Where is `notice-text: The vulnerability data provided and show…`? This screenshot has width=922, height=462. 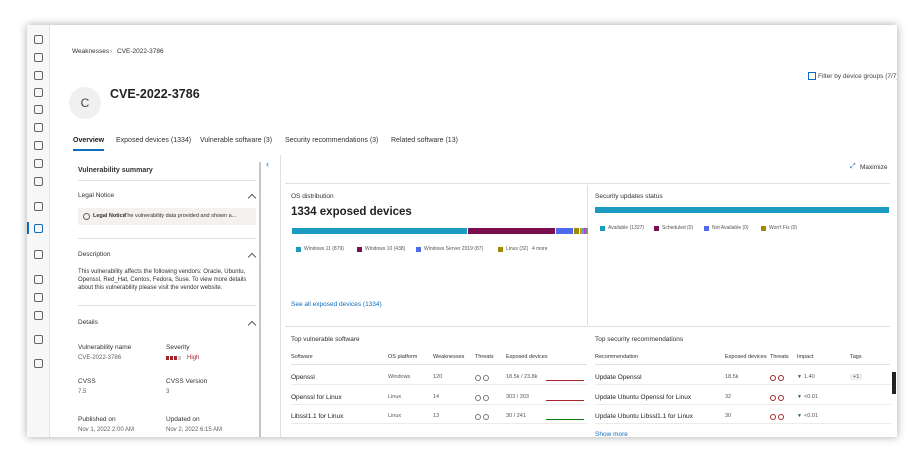 notice-text: The vulnerability data provided and show… is located at coordinates (180, 216).